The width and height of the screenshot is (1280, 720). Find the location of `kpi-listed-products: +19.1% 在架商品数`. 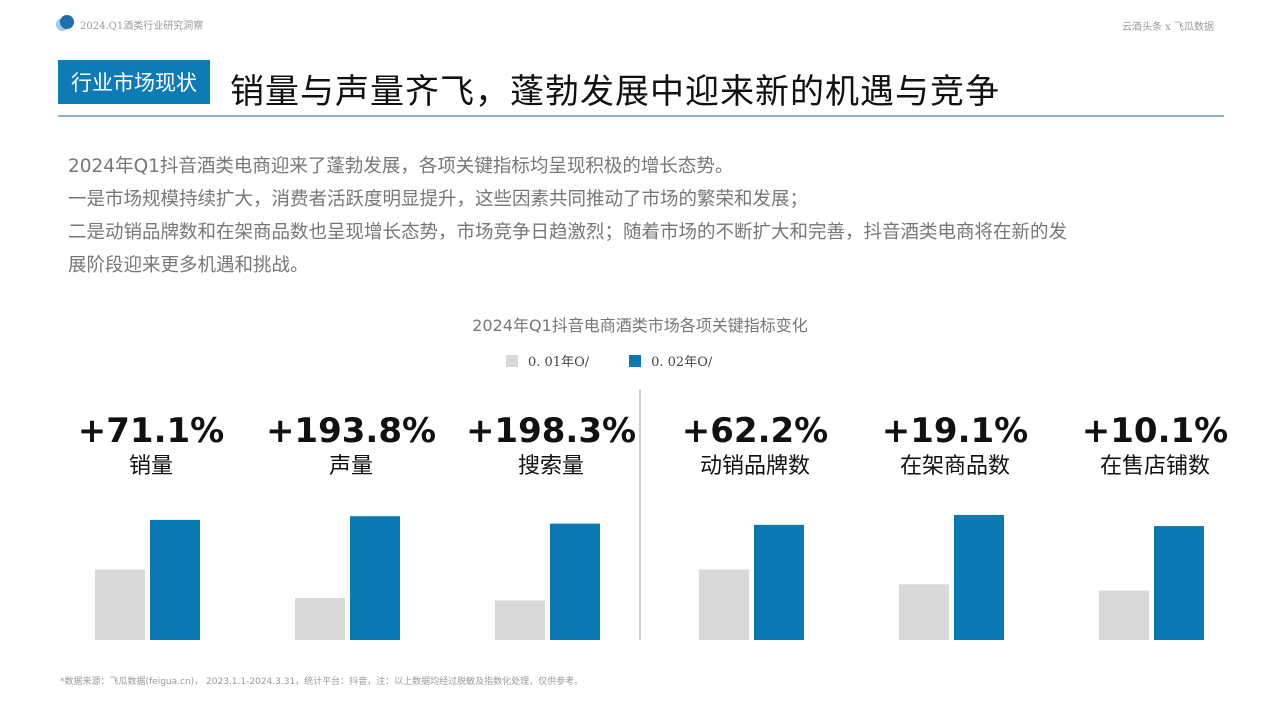

kpi-listed-products: +19.1% 在架商品数 is located at coordinates (955, 446).